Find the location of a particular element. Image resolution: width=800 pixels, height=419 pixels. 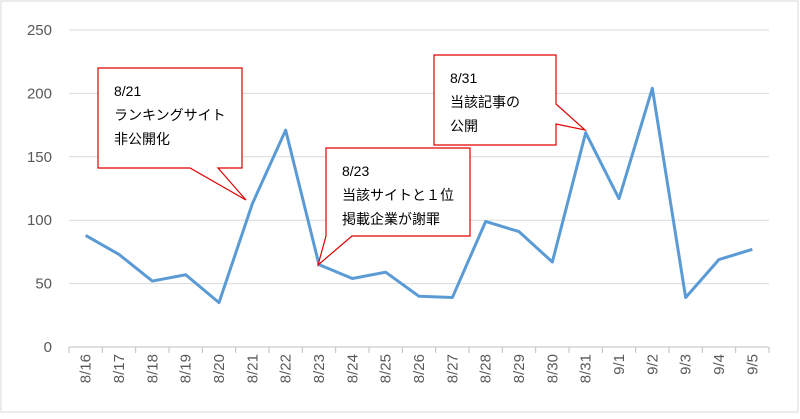

callout-text: 公開 is located at coordinates (464, 126).